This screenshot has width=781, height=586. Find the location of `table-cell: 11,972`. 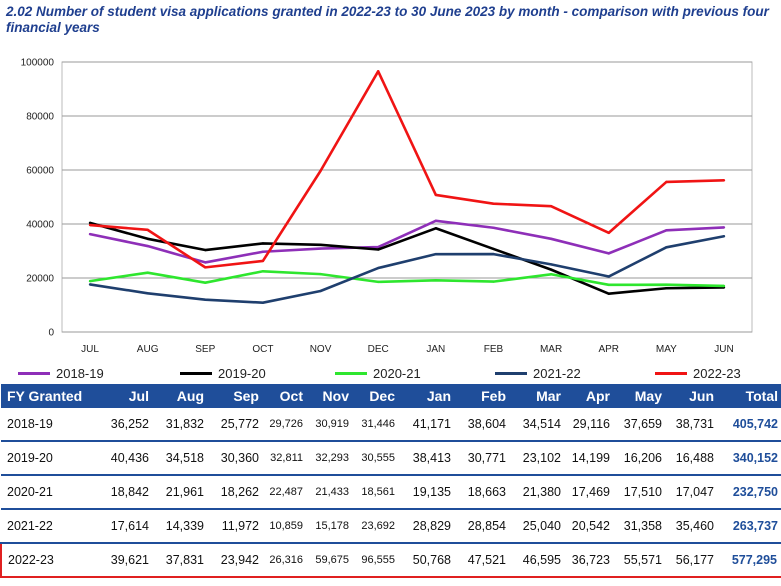

table-cell: 11,972 is located at coordinates (235, 526).